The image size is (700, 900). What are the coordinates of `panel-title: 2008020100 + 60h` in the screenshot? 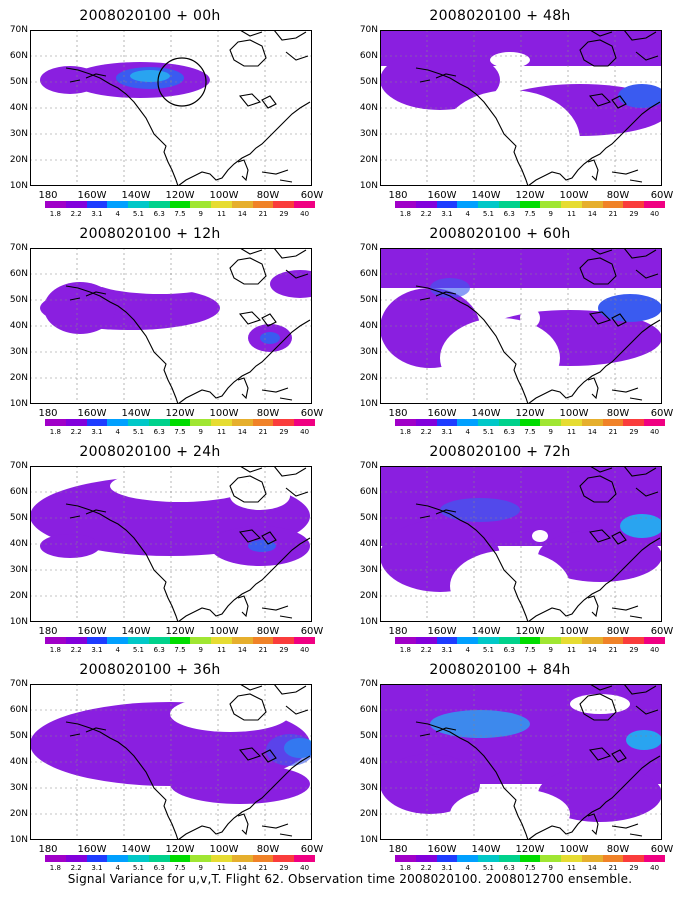 It's located at (500, 234).